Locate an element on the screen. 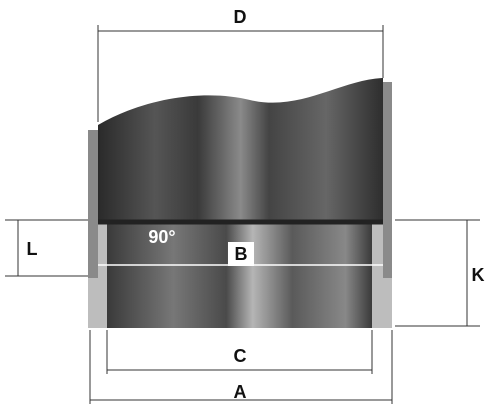 Image resolution: width=487 pixels, height=406 pixels. dimension-a is located at coordinates (241, 367).